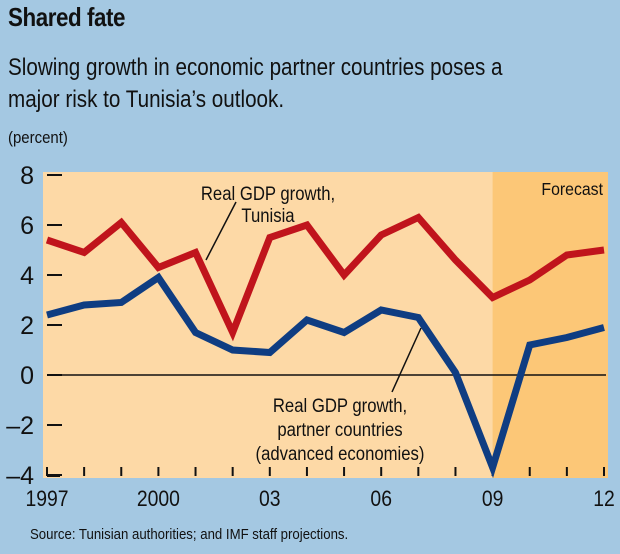 The height and width of the screenshot is (554, 620). I want to click on forecast-label: Forecast, so click(572, 189).